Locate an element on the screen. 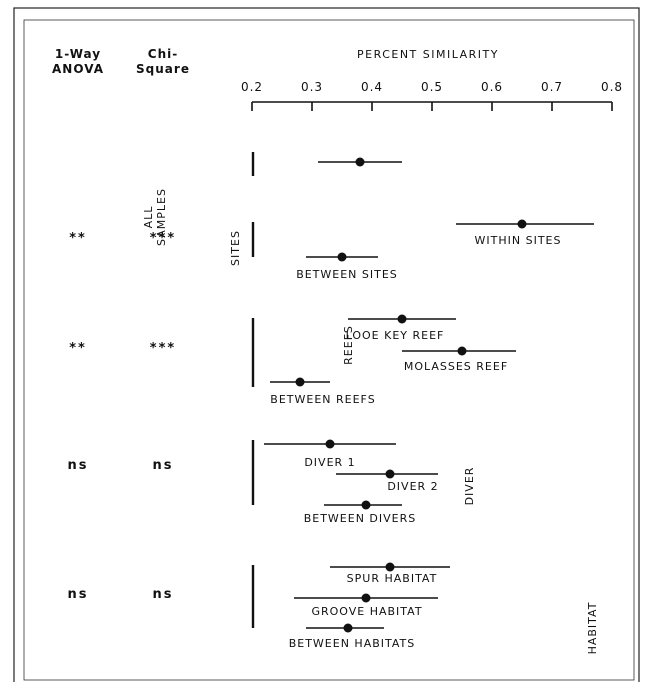 This screenshot has width=653, height=687. group-label: ALLSAMPLES is located at coordinates (155, 217).